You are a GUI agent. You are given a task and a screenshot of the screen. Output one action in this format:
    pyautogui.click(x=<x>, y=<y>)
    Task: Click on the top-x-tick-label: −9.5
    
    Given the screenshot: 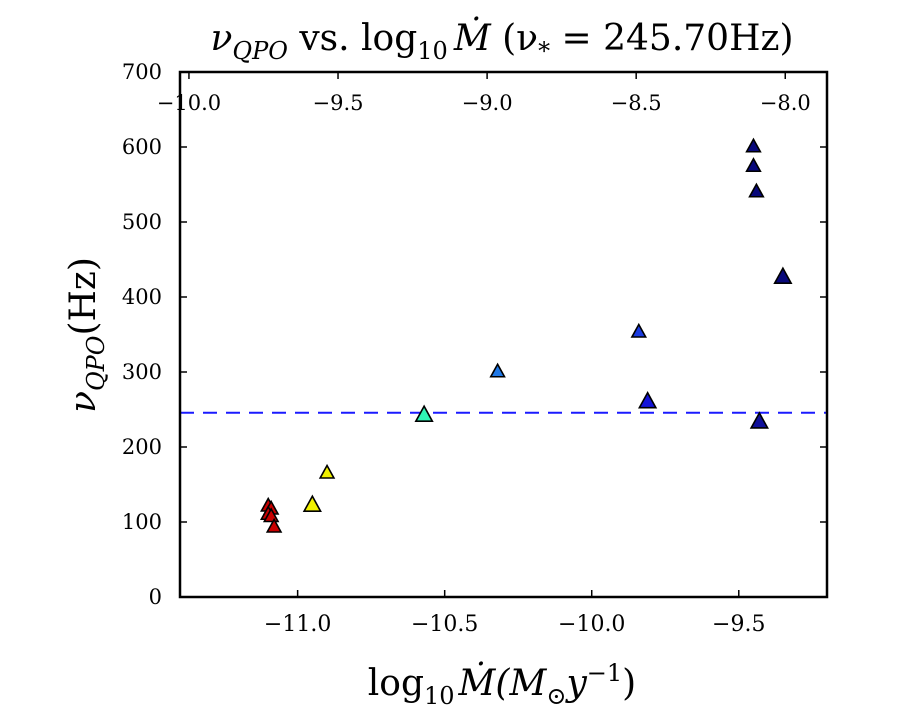 What is the action you would take?
    pyautogui.click(x=338, y=103)
    